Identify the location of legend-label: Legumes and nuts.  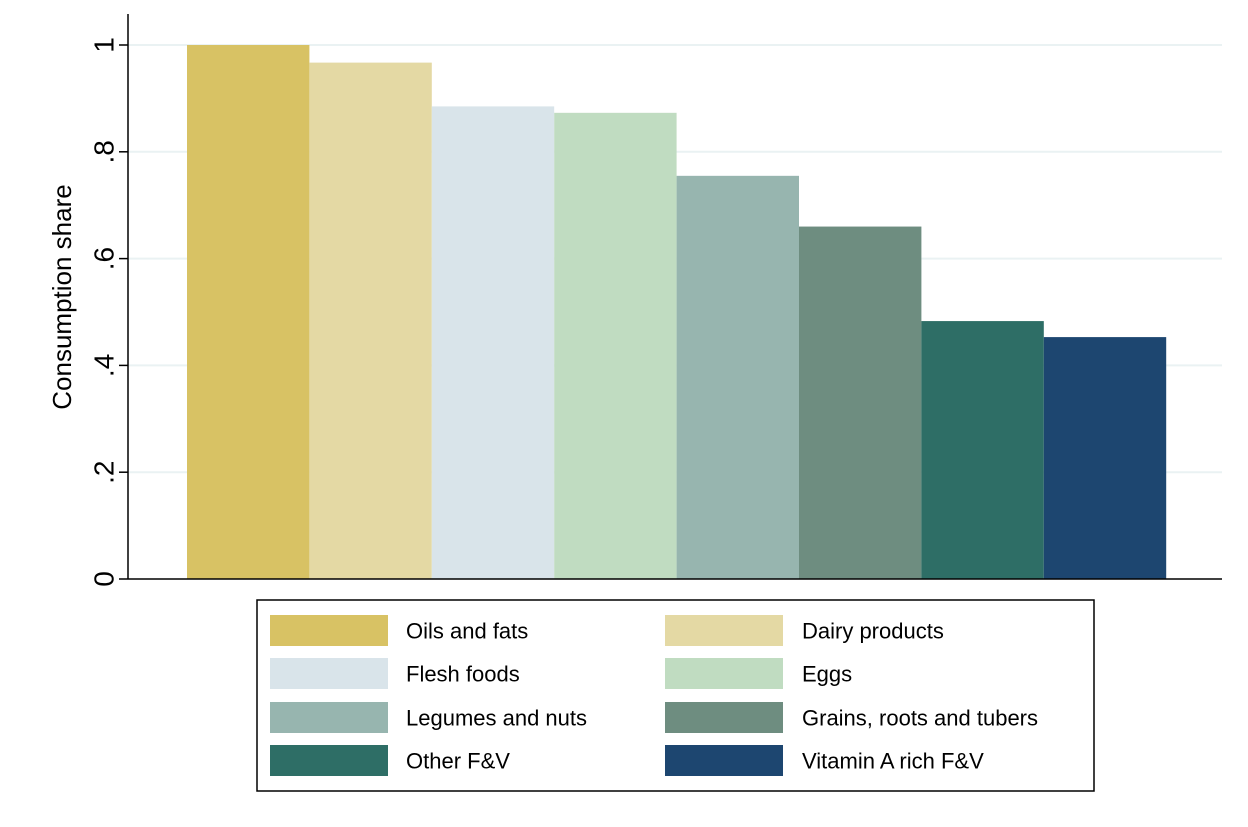
(496, 718).